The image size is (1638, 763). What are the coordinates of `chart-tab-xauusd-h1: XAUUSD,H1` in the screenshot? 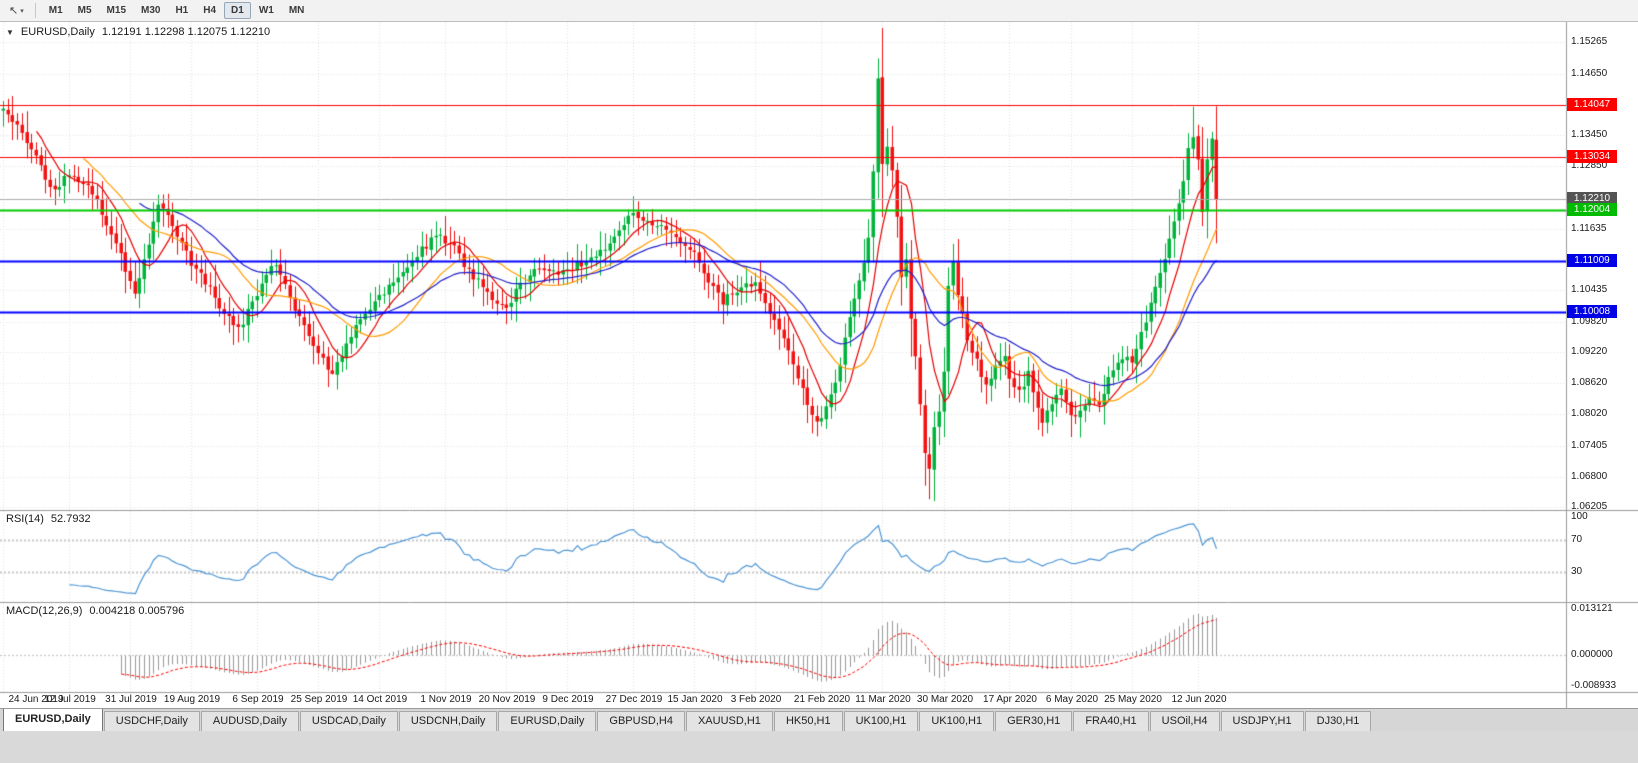 It's located at (729, 721).